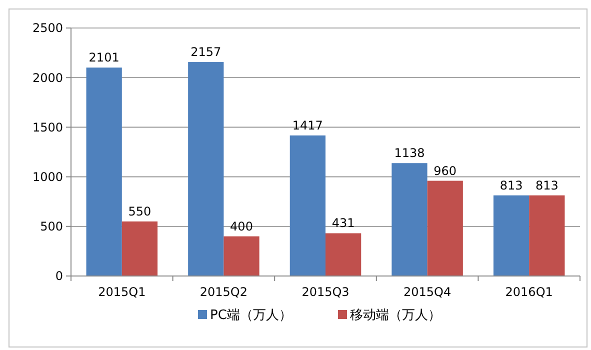 The image size is (591, 350). I want to click on legend-label: PC端（万人）, so click(251, 315).